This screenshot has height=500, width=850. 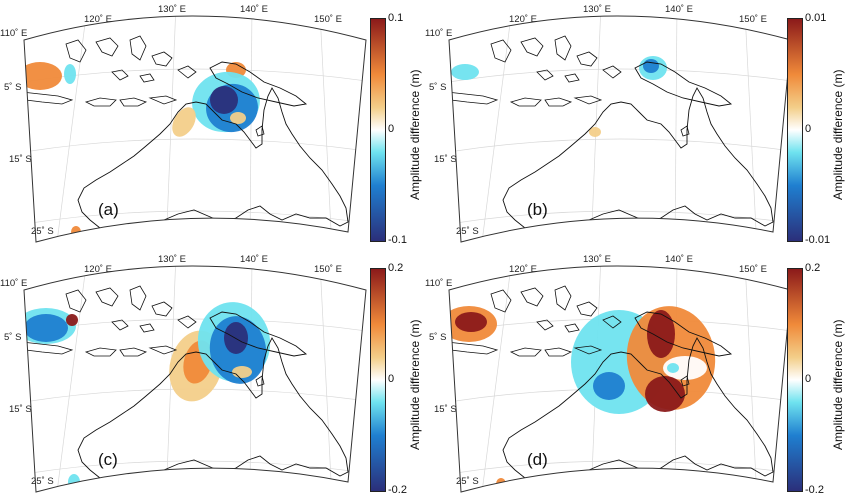 What do you see at coordinates (445, 409) in the screenshot?
I see `lat-label-15s: 15˚ S` at bounding box center [445, 409].